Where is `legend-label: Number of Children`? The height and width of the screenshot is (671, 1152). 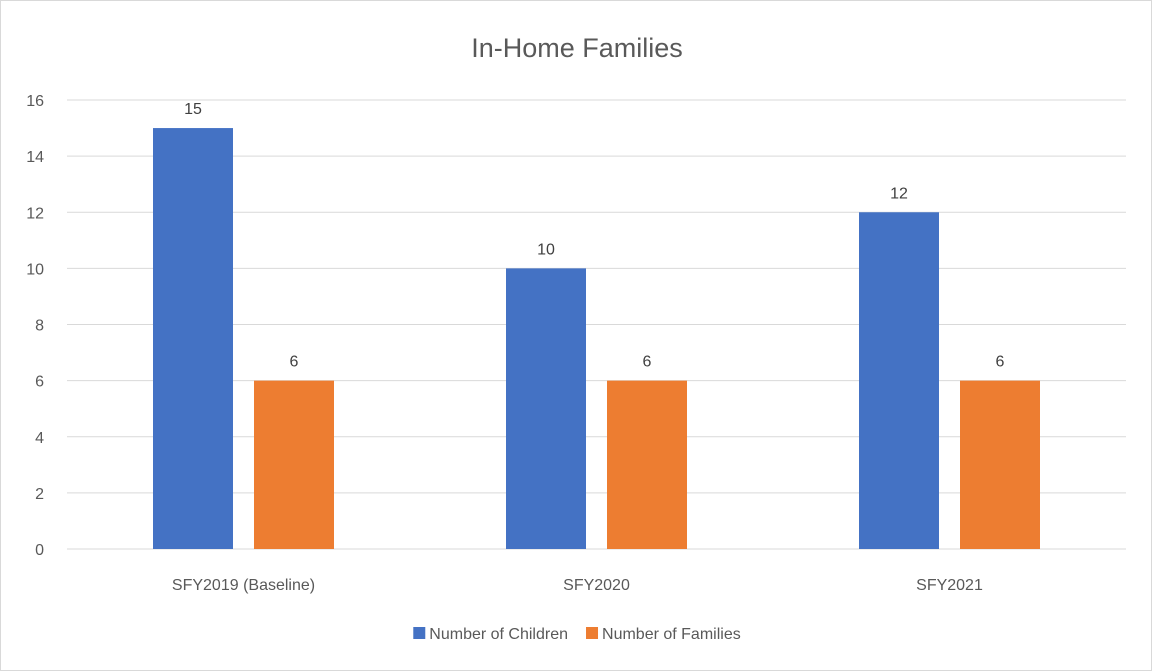 legend-label: Number of Children is located at coordinates (498, 634).